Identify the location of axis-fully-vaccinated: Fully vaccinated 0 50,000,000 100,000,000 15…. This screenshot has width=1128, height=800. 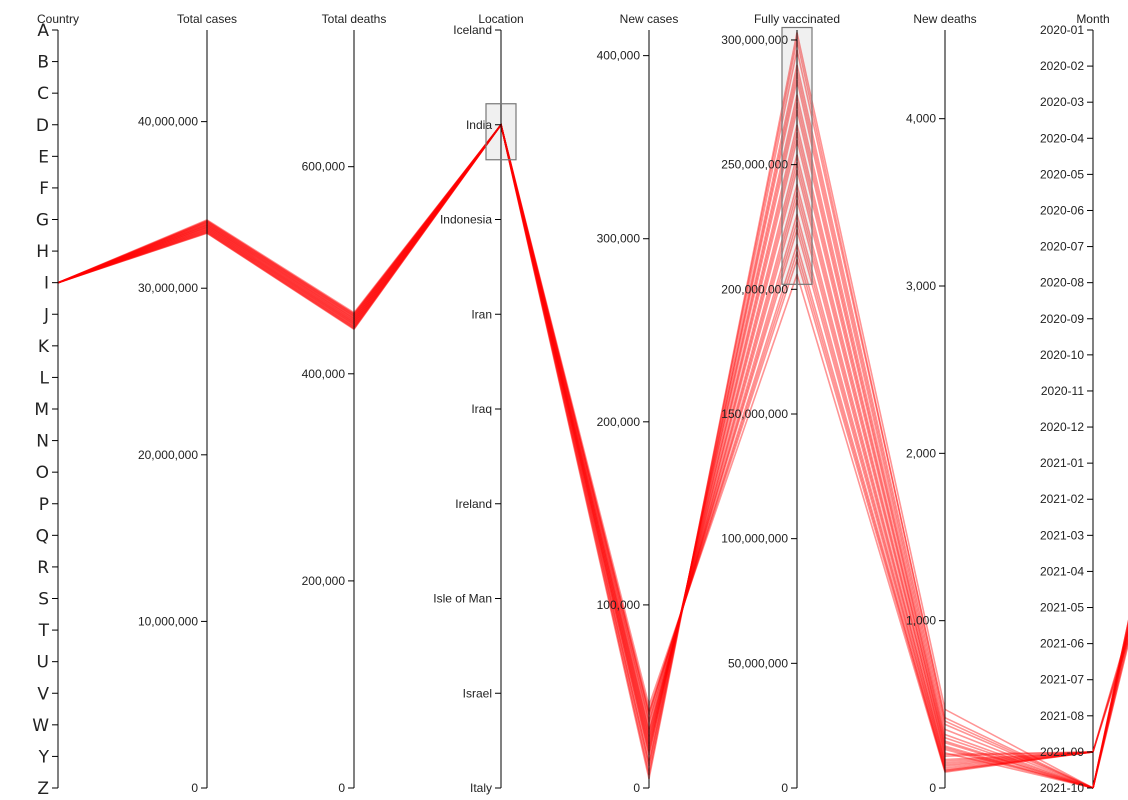
(780, 403).